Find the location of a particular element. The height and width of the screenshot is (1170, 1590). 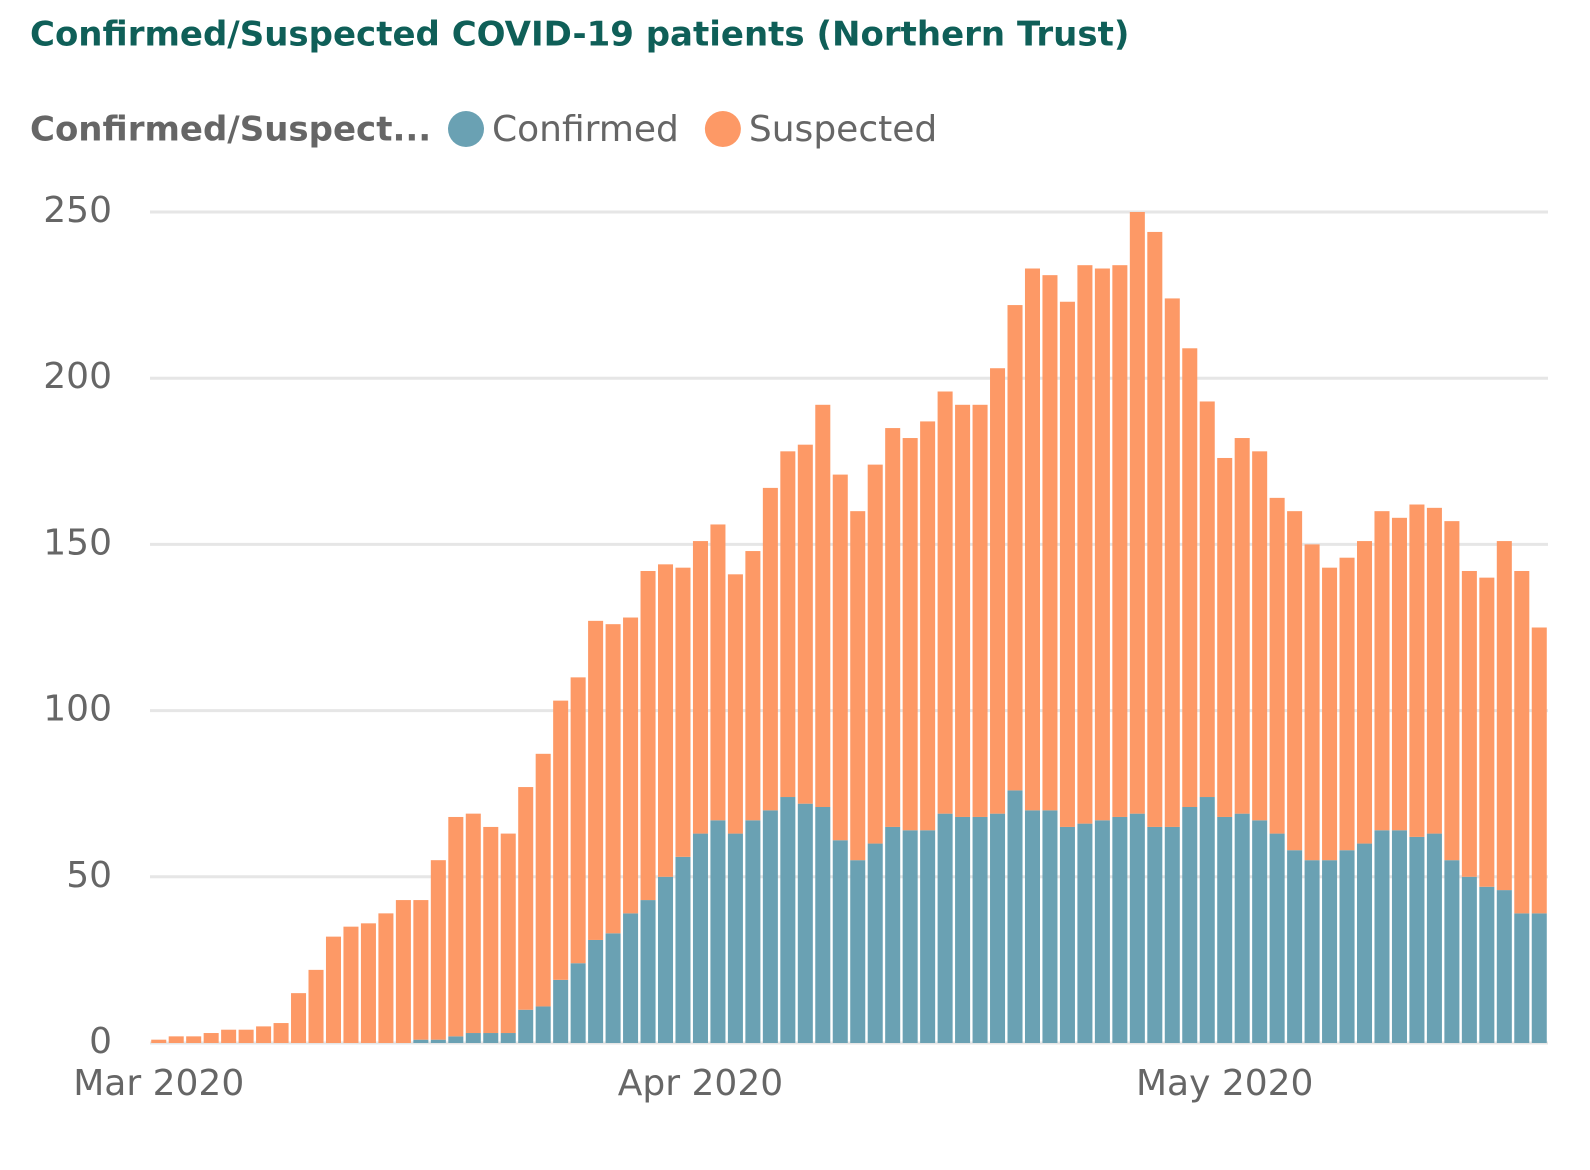

x-tick-label: May 2020 is located at coordinates (1225, 1083).